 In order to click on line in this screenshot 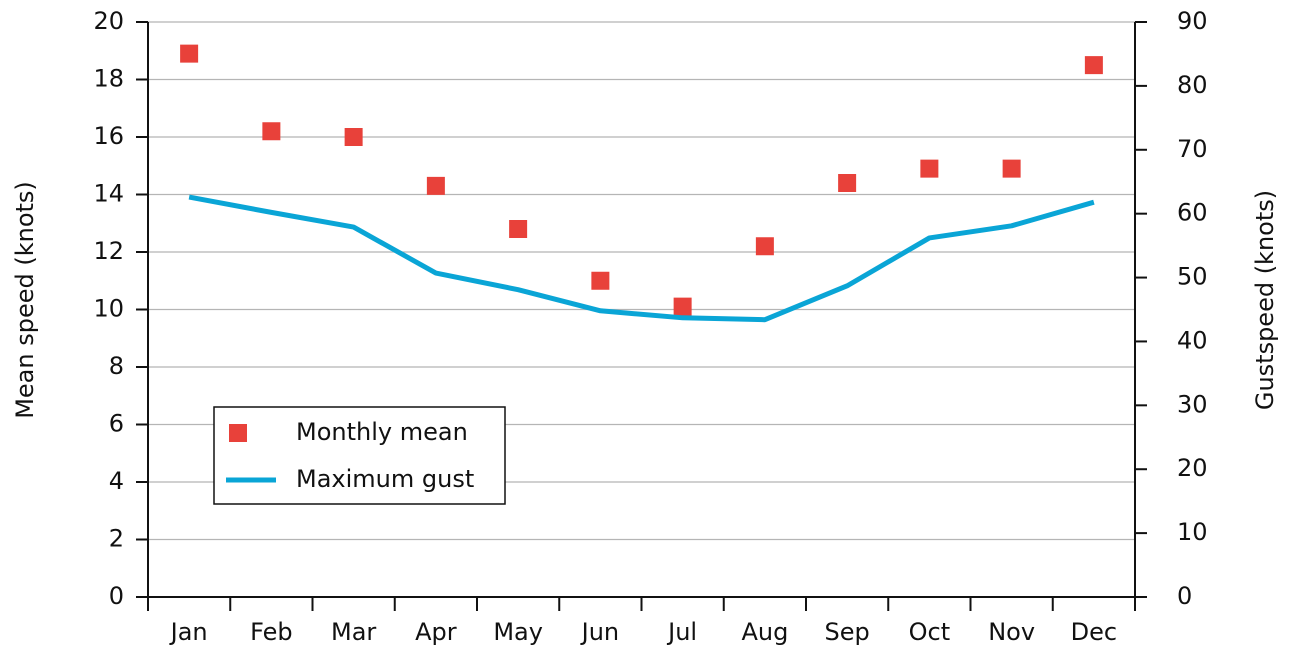, I will do `click(641, 258)`.